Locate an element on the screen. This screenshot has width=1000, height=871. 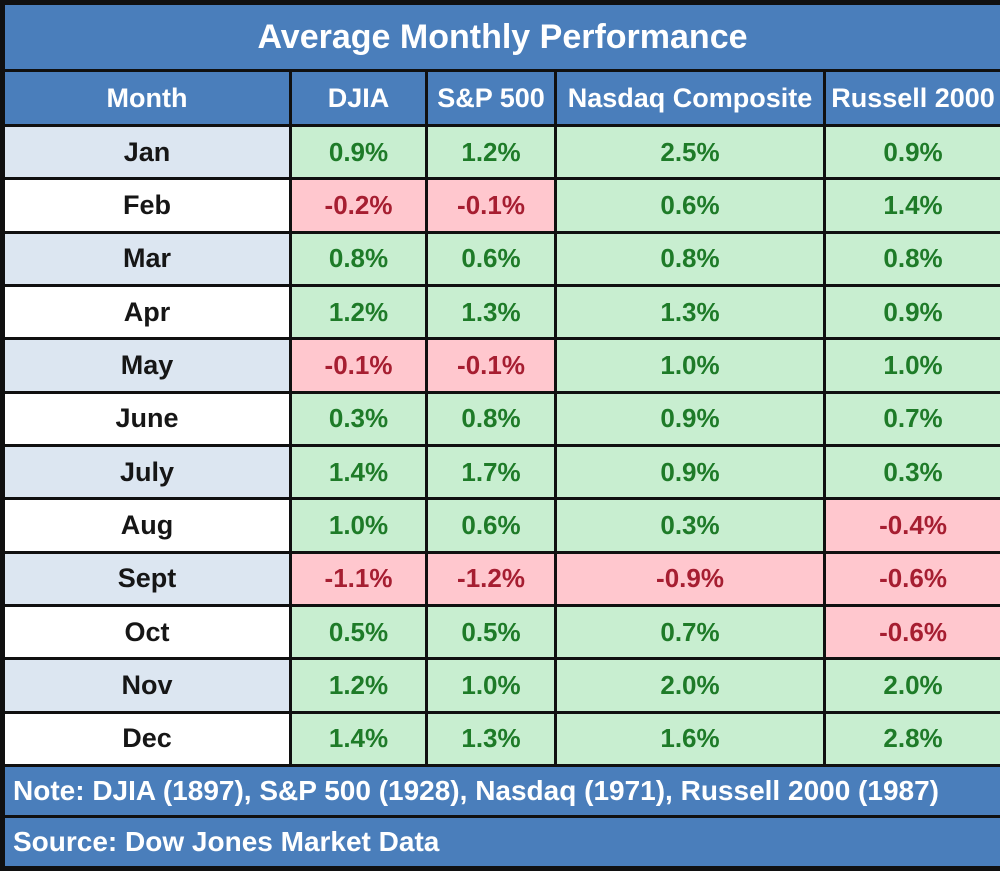
table-row: Dec 1.4% 1.3% 1.6% 2.8% is located at coordinates (500, 739).